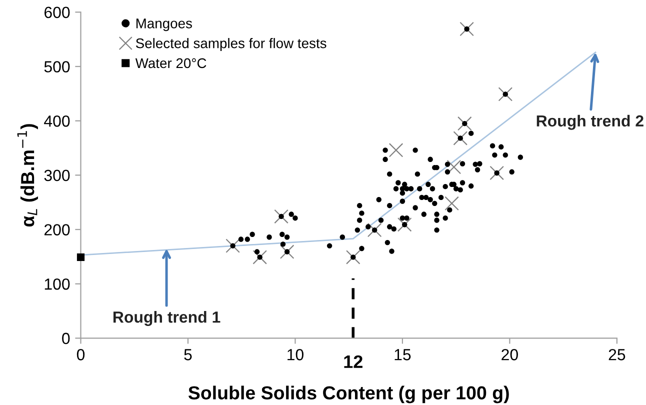  Describe the element at coordinates (170, 63) in the screenshot. I see `legend-label: Water 20°C` at that location.